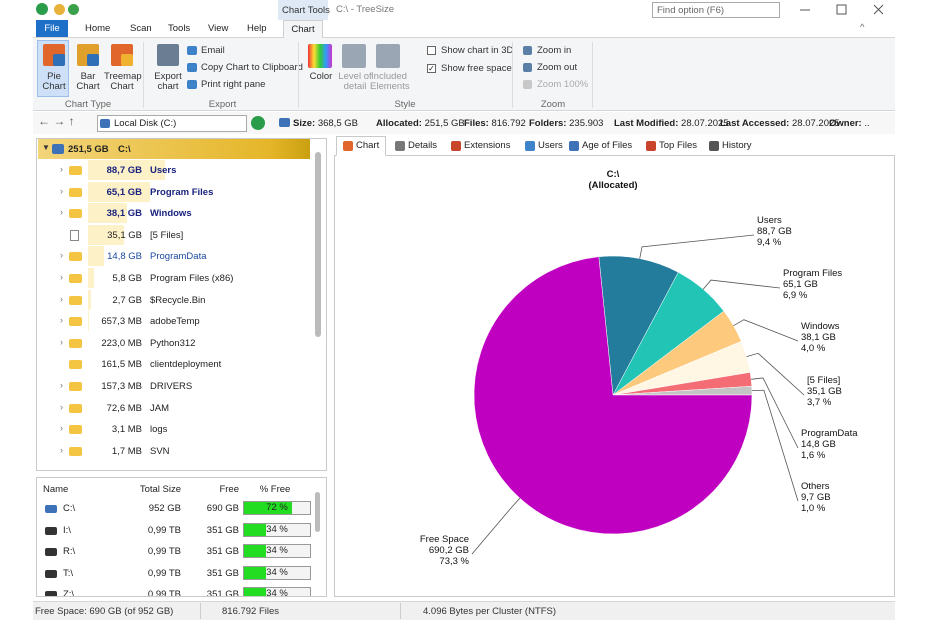  Describe the element at coordinates (124, 192) in the screenshot. I see `tree-size: 65,1 GB` at that location.